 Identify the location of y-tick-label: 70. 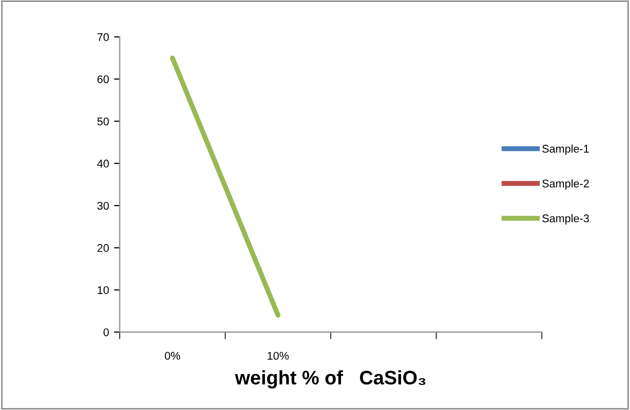
(103, 37).